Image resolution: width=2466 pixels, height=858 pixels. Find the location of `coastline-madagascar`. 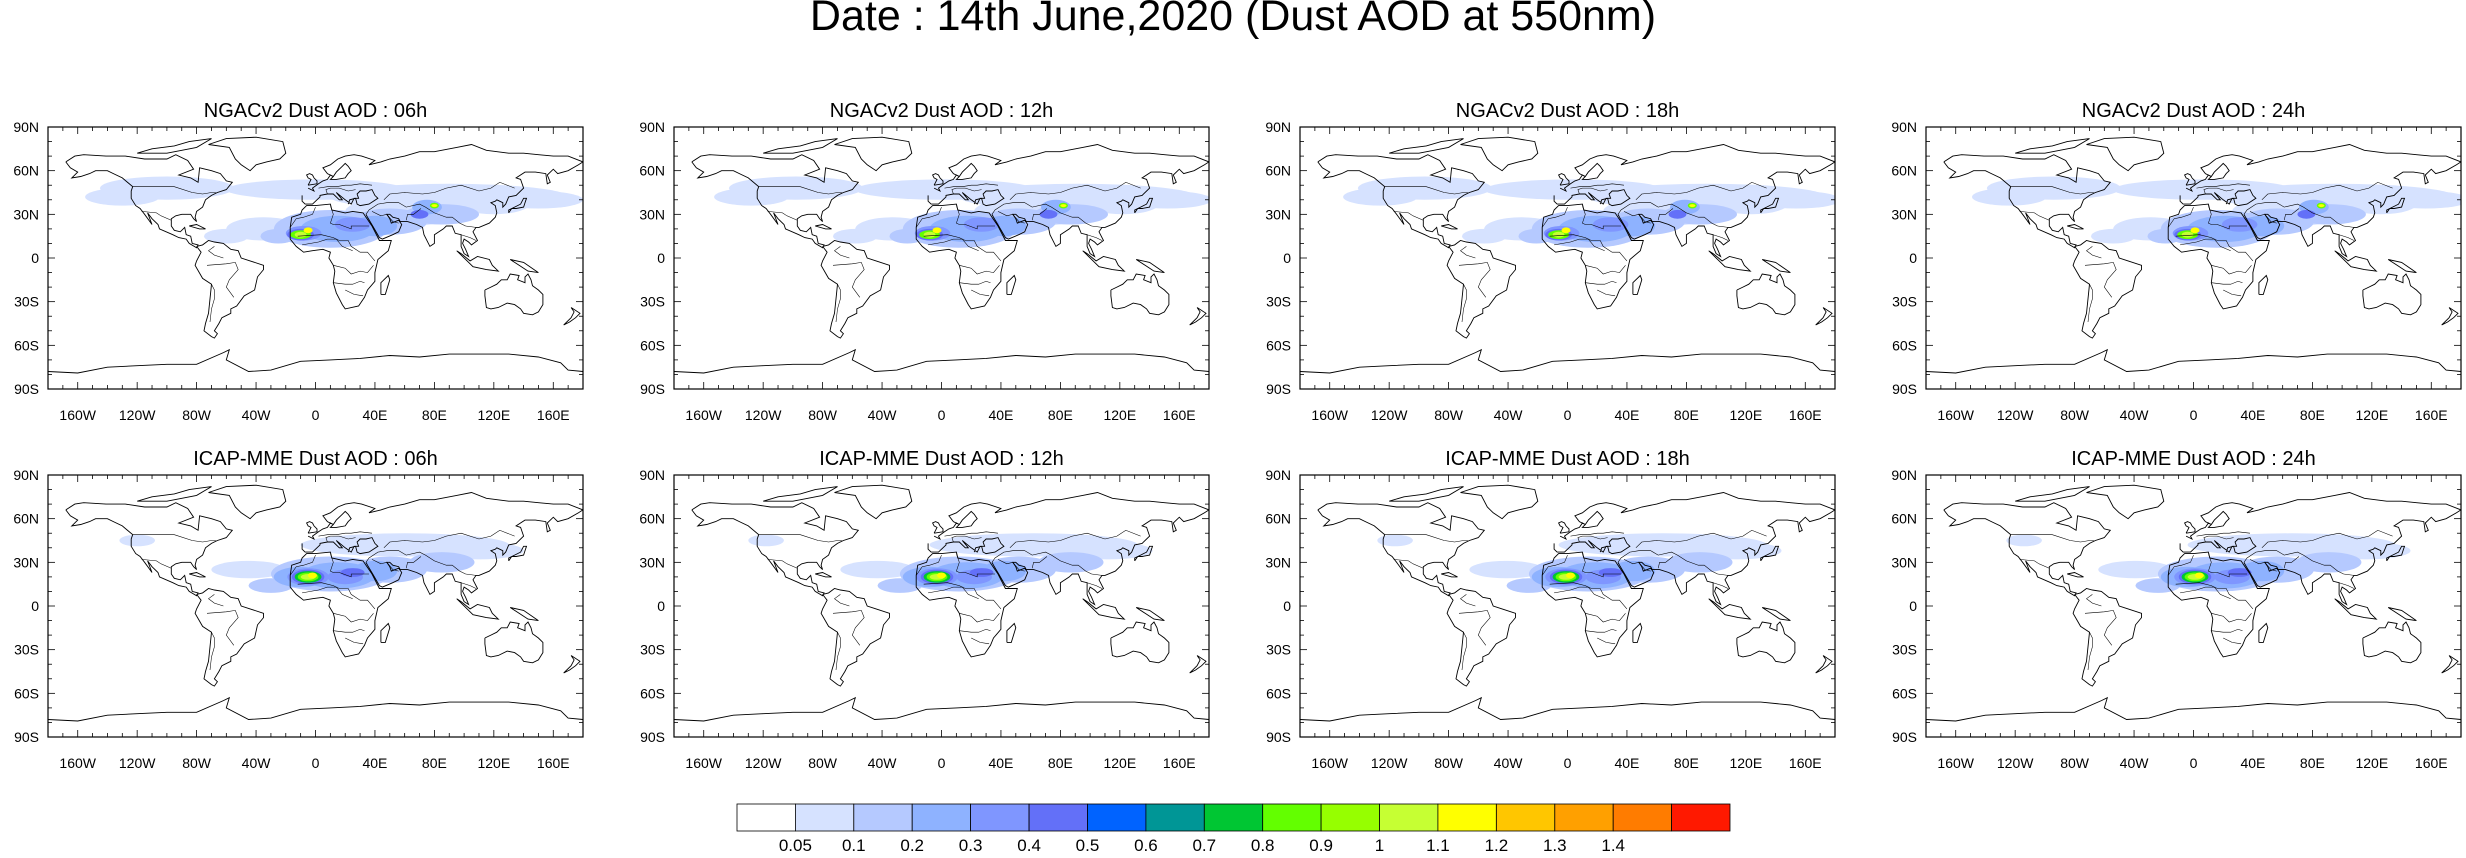

coastline-madagascar is located at coordinates (1637, 284).